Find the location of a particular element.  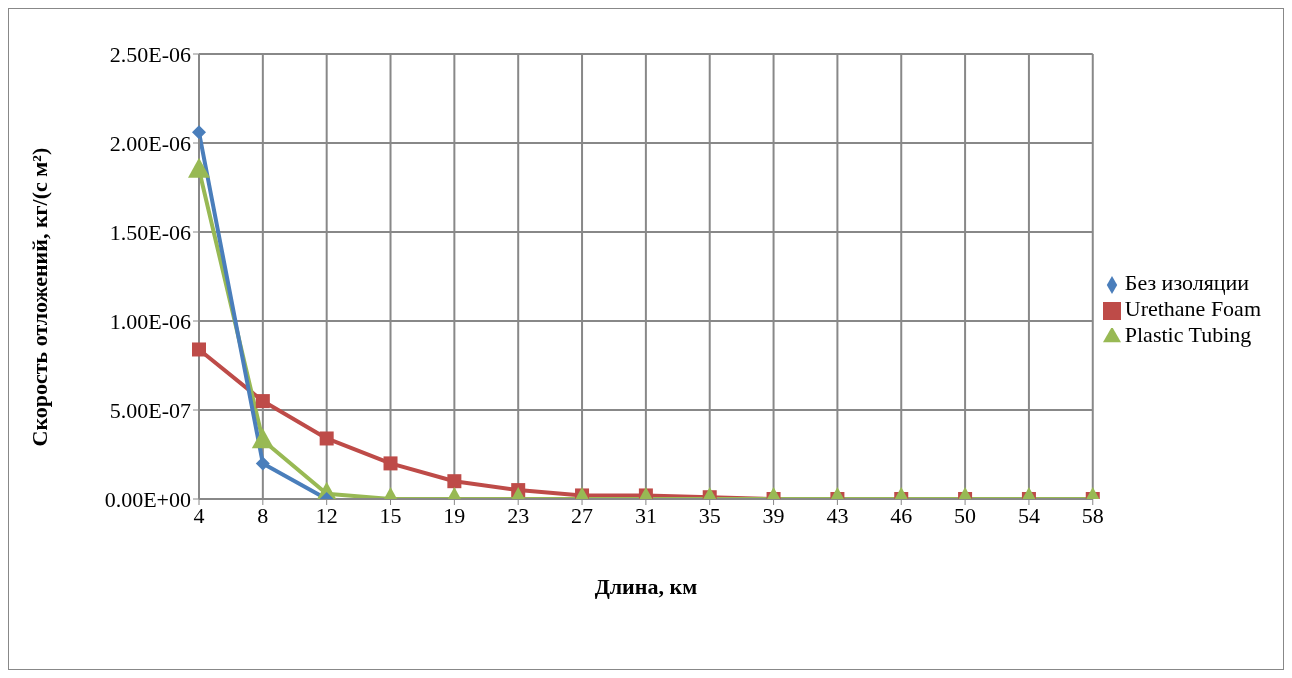

y-tick-label: 2.00E-06 is located at coordinates (150, 143).